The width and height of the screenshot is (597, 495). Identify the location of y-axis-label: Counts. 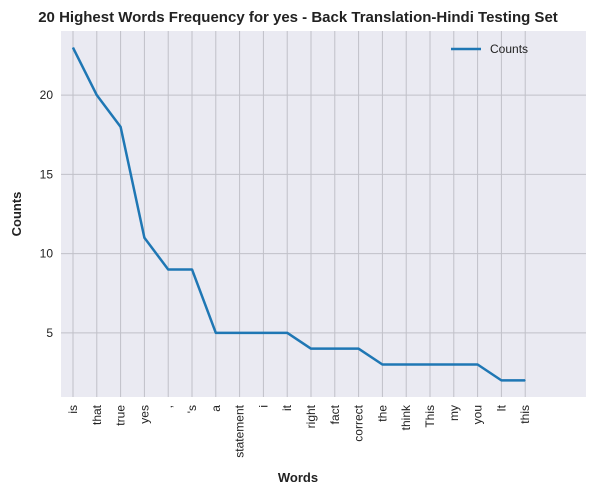
(16, 214).